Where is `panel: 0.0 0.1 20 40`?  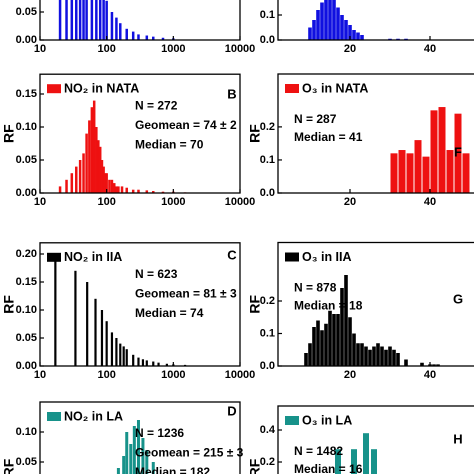
panel: 0.0 0.1 20 40 is located at coordinates (367, 27).